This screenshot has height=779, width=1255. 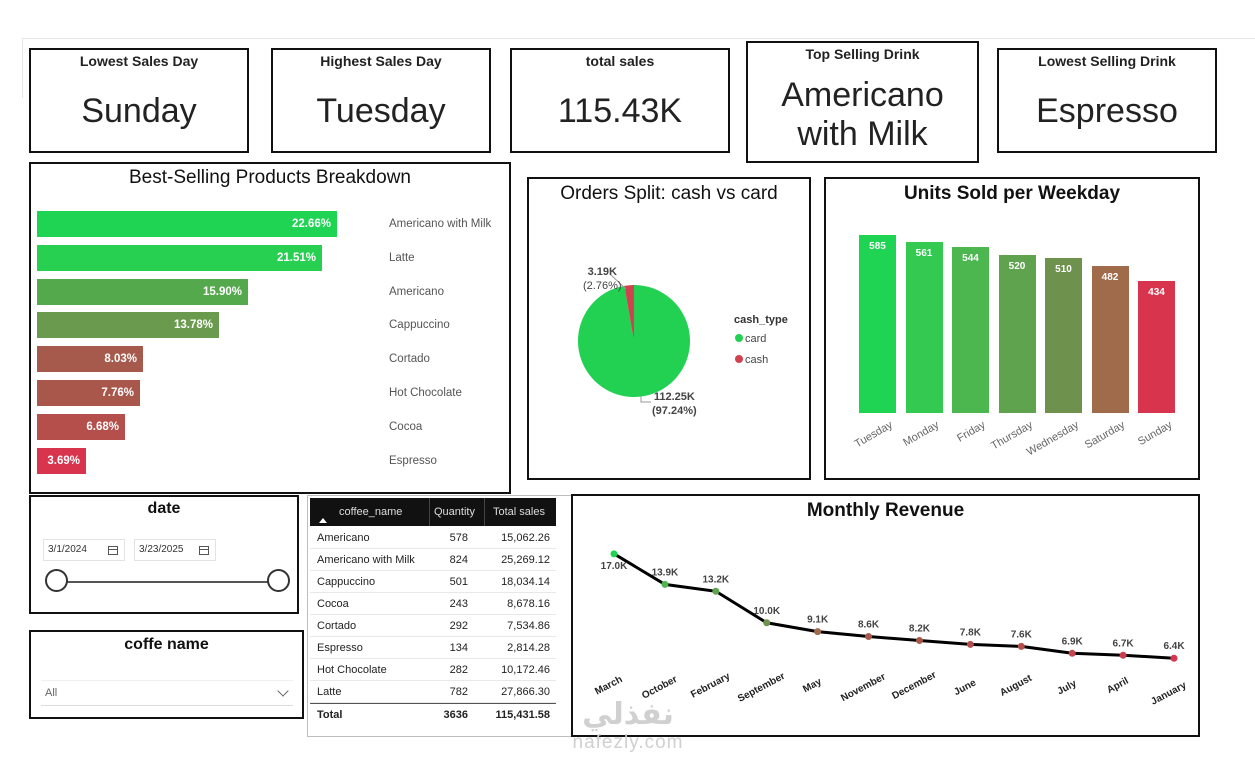 What do you see at coordinates (761, 688) in the screenshot?
I see `month-axis-label: September` at bounding box center [761, 688].